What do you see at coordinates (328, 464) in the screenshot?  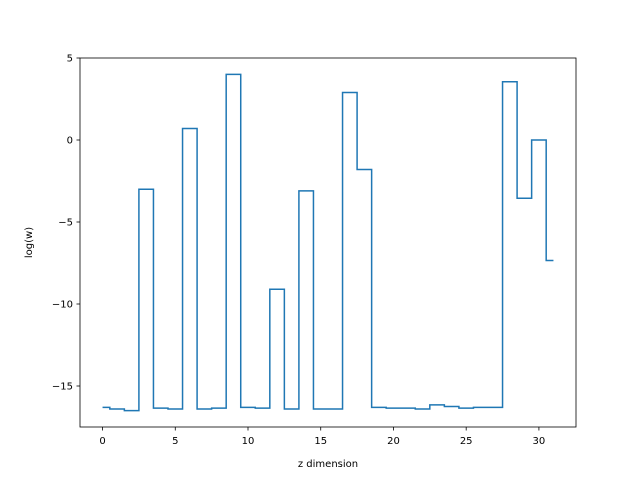 I see `x-axis-label: z dimension` at bounding box center [328, 464].